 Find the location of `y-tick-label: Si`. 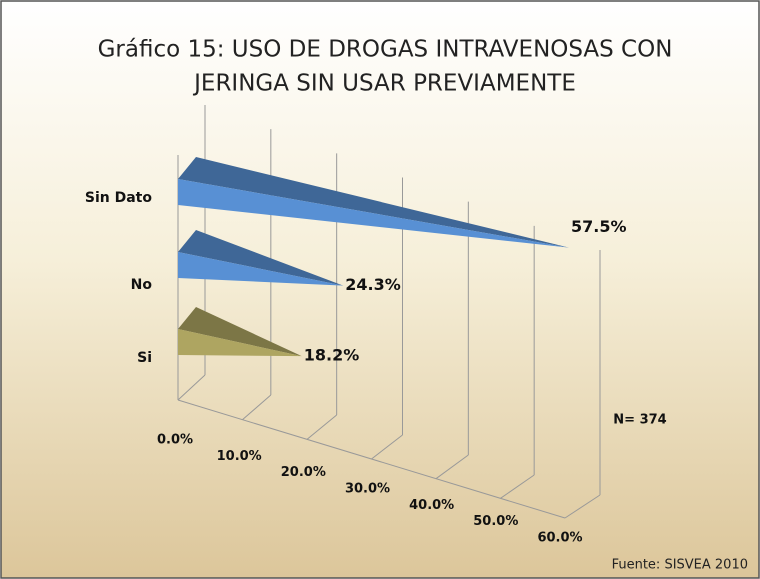

y-tick-label: Si is located at coordinates (144, 358).